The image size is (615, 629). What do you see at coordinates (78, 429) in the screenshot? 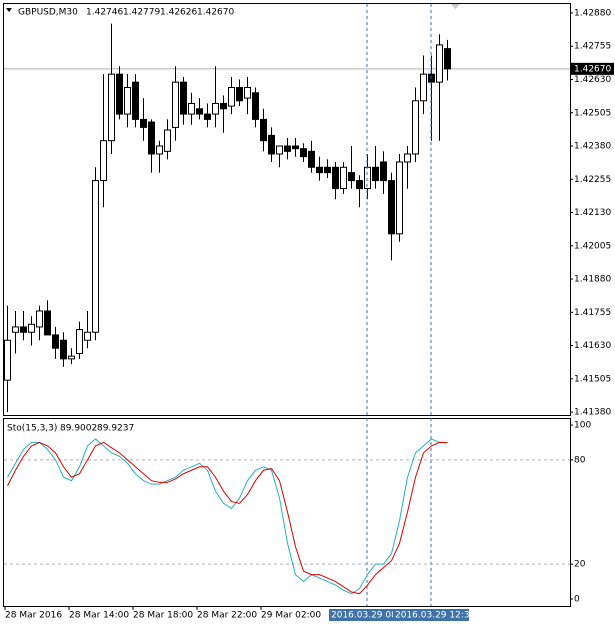
I see `stoch-value: 89.9002` at bounding box center [78, 429].